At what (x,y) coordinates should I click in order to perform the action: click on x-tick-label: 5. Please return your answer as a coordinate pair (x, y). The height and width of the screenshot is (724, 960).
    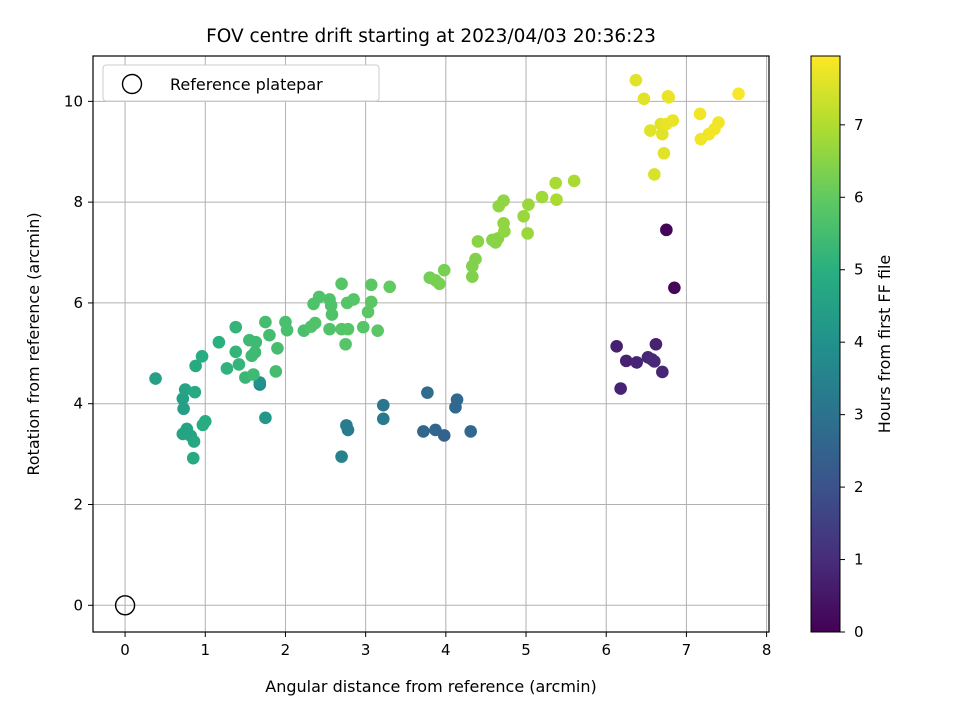
    Looking at the image, I should click on (526, 650).